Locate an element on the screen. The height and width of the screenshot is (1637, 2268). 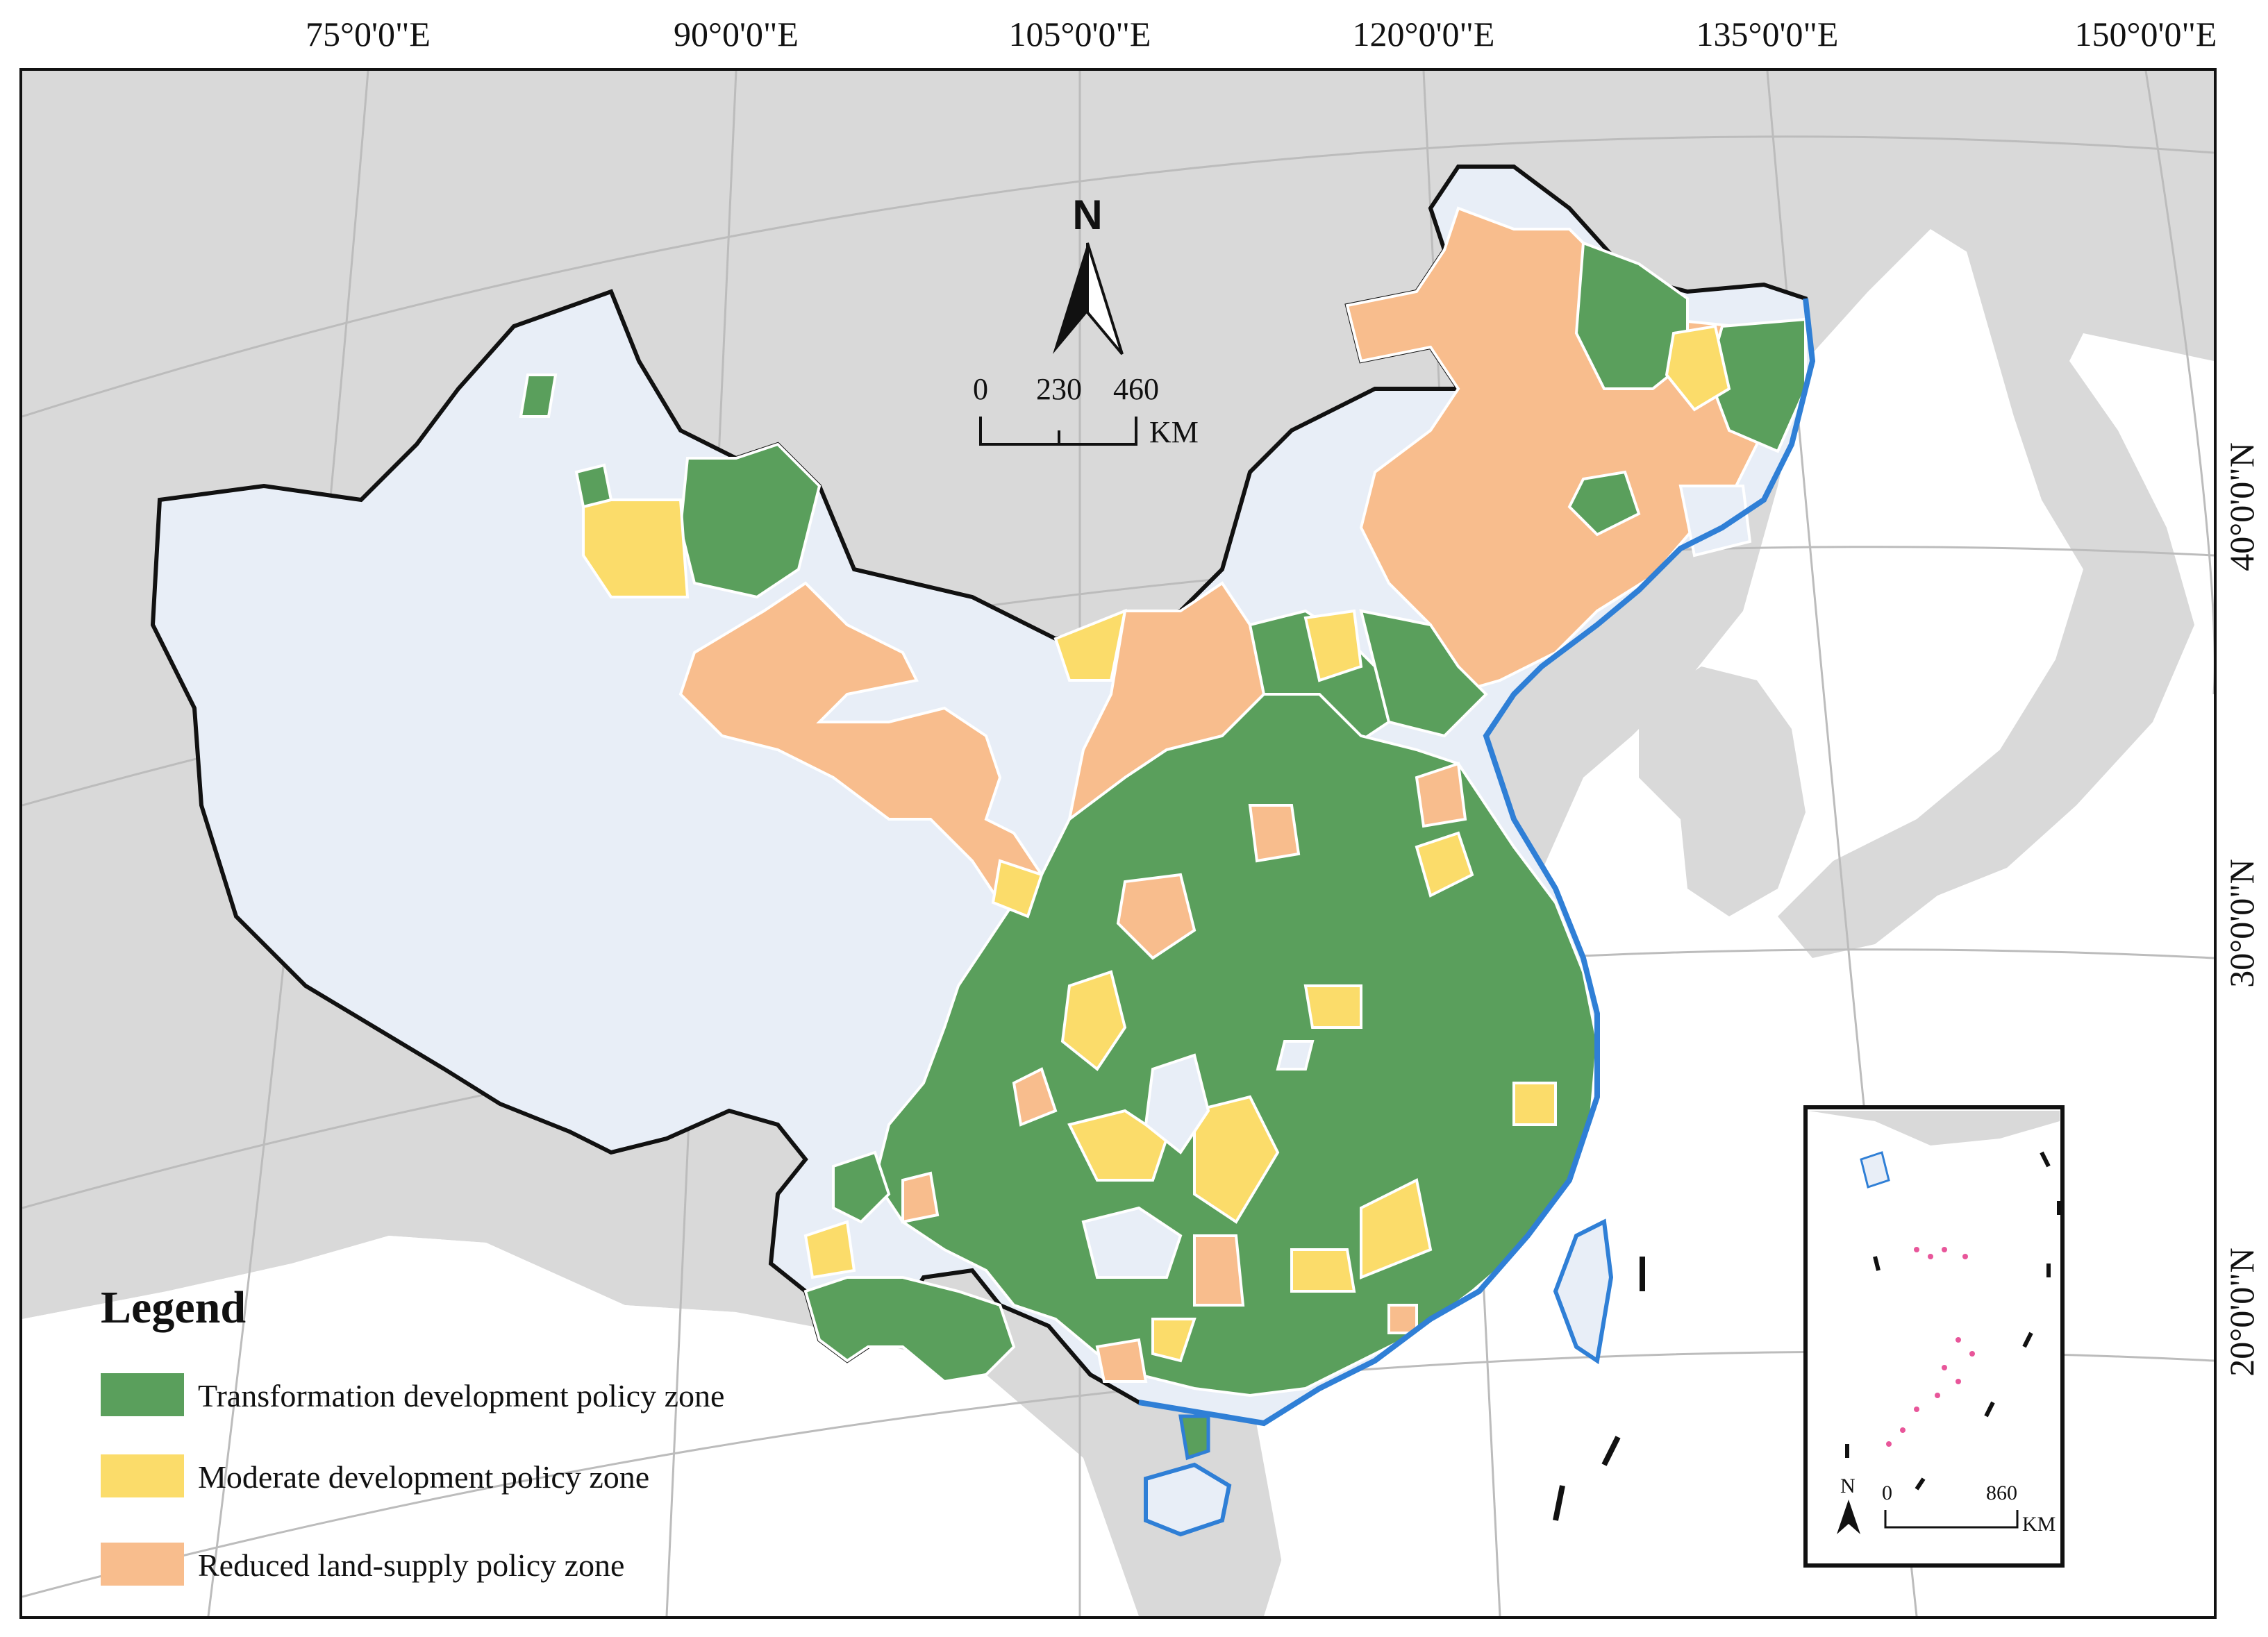
zone-moderate-xinjiang is located at coordinates (636, 548).